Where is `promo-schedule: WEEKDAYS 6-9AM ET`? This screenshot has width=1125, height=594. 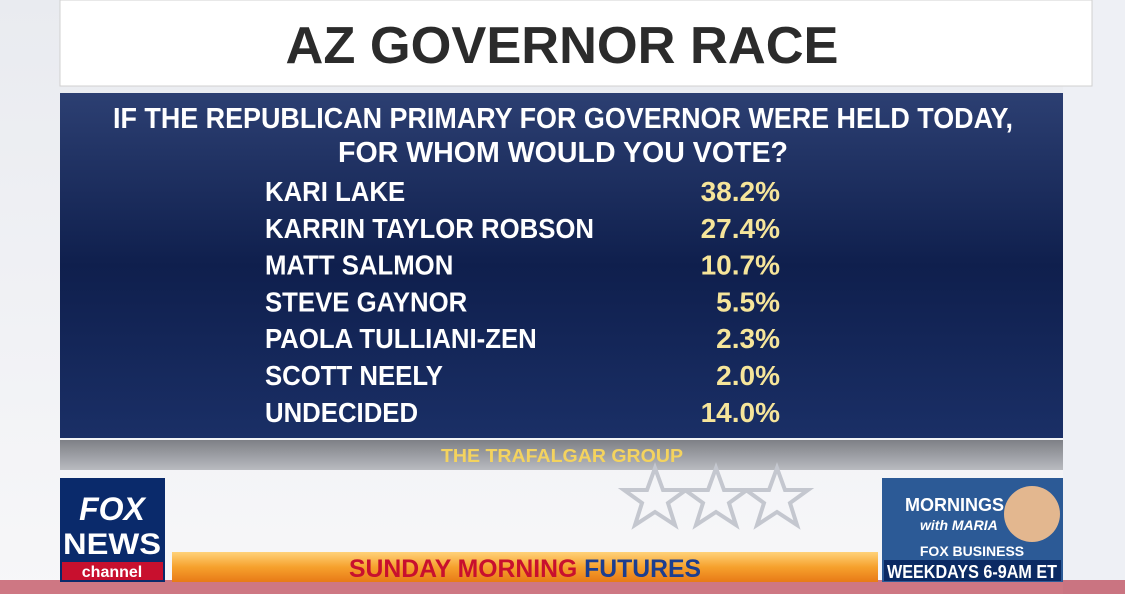
promo-schedule: WEEKDAYS 6-9AM ET is located at coordinates (972, 572).